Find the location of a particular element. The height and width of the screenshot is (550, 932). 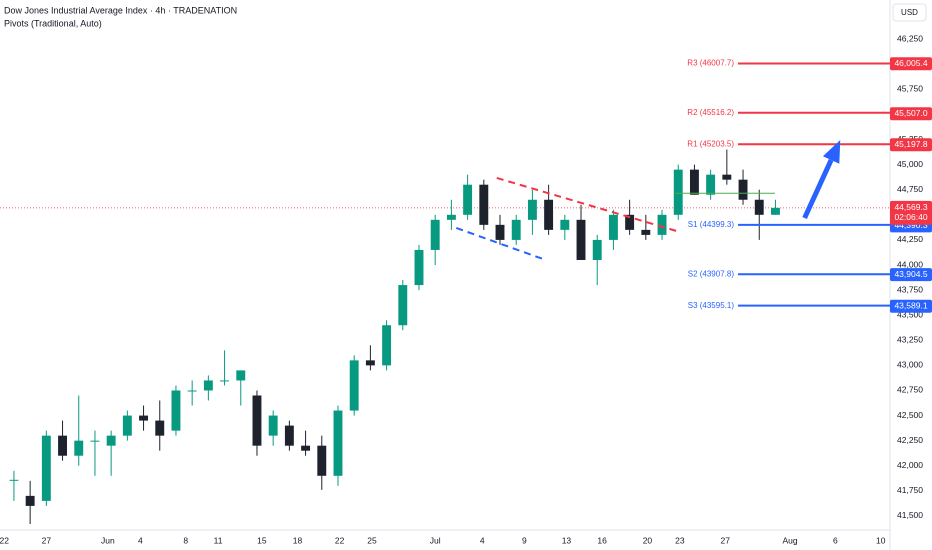

pivot-label: S1 (44399.3) is located at coordinates (711, 224).